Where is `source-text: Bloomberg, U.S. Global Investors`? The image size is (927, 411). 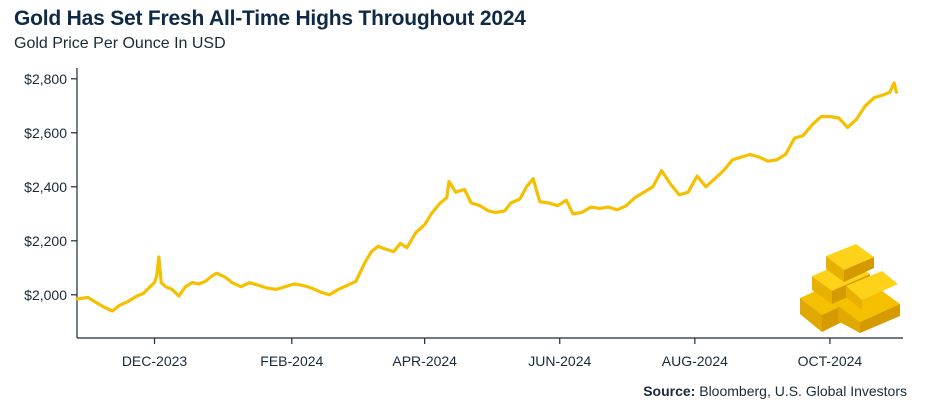
source-text: Bloomberg, U.S. Global Investors is located at coordinates (803, 391).